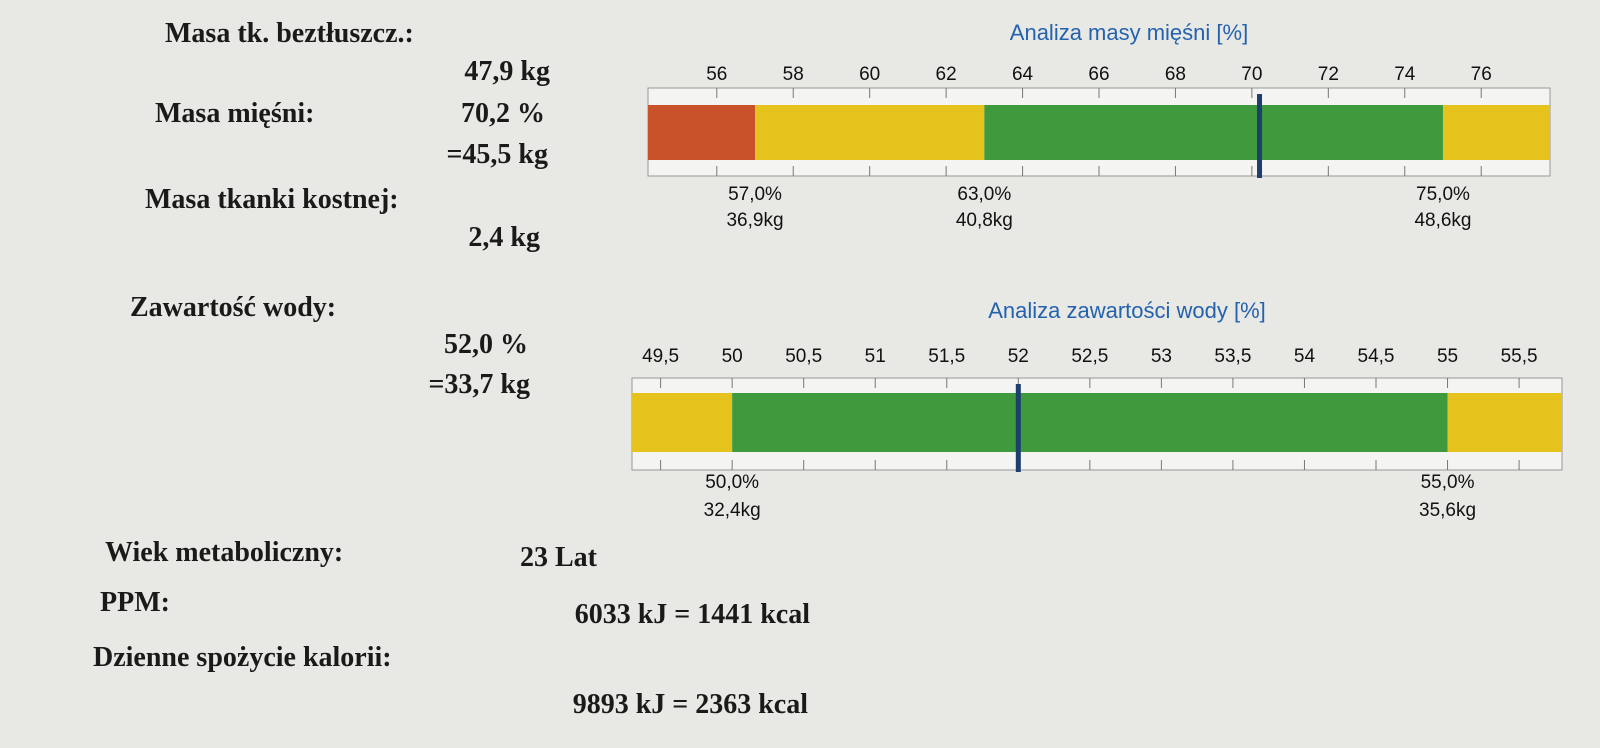 This screenshot has height=748, width=1600. Describe the element at coordinates (234, 113) in the screenshot. I see `label: Masa mięśni:` at that location.